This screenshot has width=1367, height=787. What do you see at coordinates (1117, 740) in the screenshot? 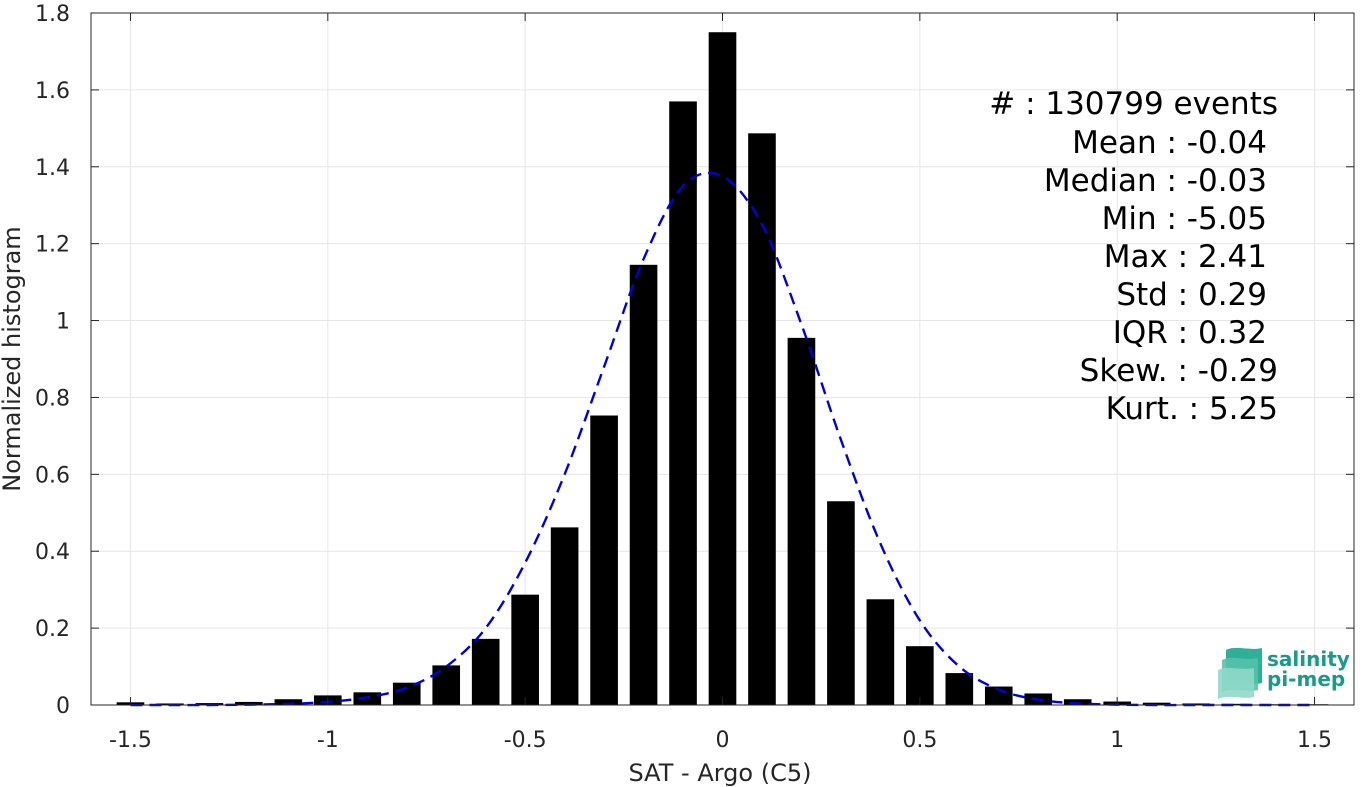
I see `x-tick-label: 1` at bounding box center [1117, 740].